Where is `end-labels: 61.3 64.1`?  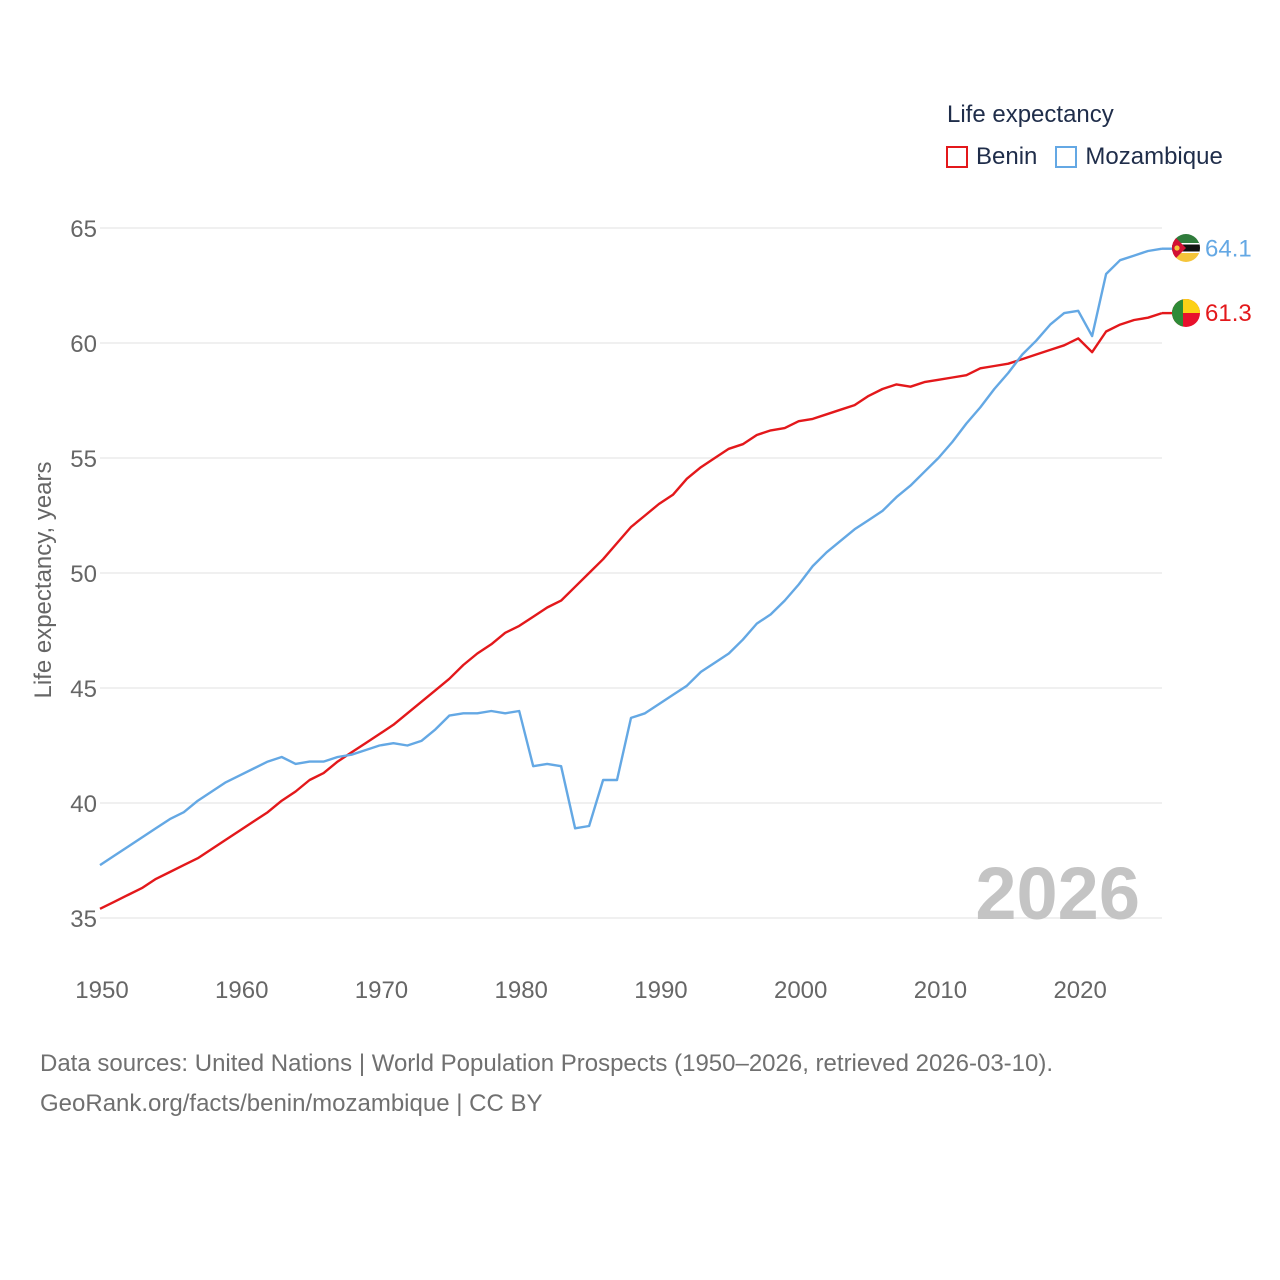
end-labels: 61.3 64.1 is located at coordinates (1228, 281).